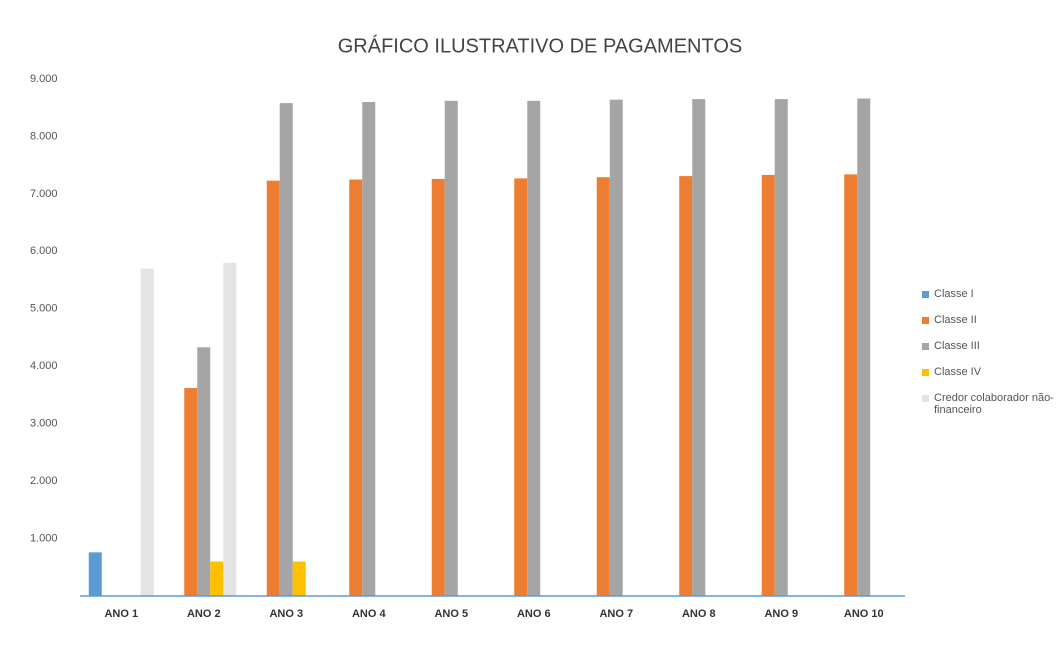 The image size is (1062, 653). I want to click on x-tick-label: ANO 1, so click(121, 614).